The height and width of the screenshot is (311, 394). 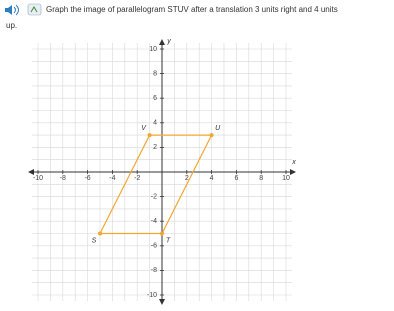 I want to click on x-tick-label: 10, so click(x=286, y=178).